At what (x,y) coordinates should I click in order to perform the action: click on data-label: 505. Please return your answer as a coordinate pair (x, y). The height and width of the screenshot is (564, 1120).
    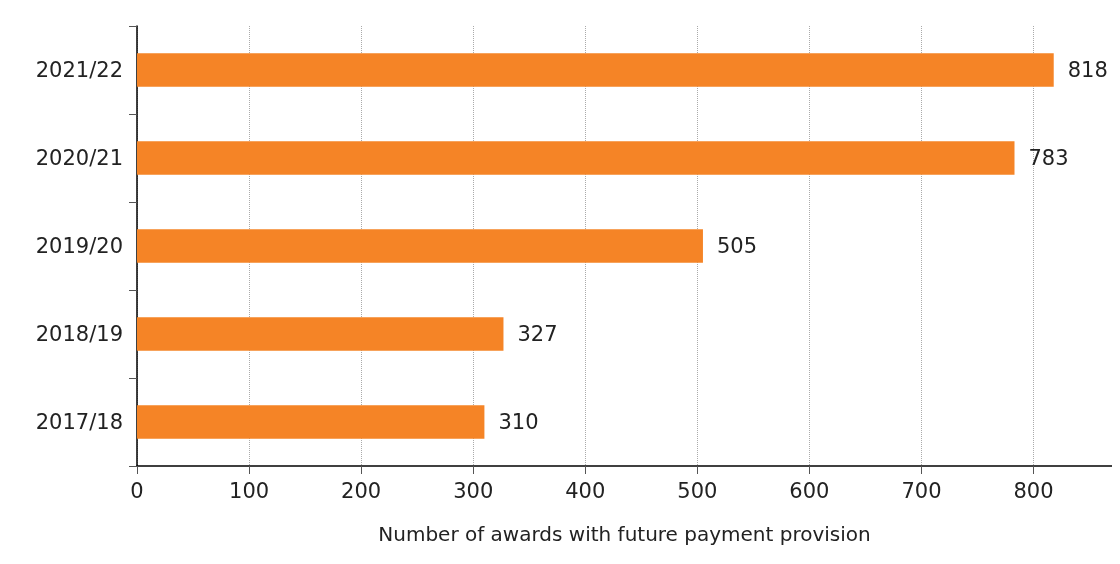
    Looking at the image, I should click on (737, 246).